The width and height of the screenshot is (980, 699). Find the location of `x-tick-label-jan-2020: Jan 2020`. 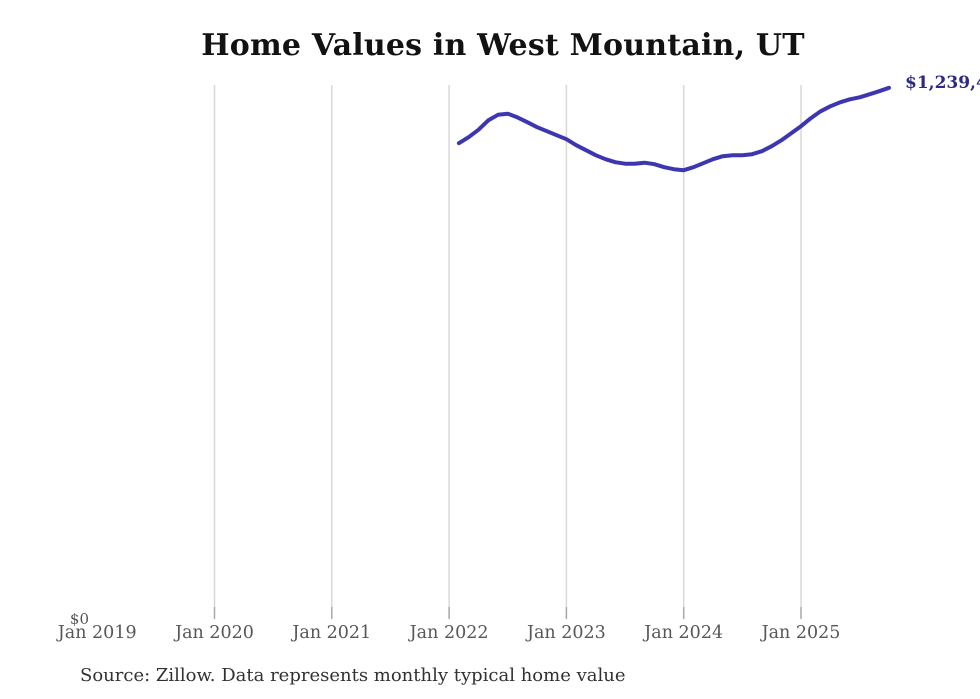

x-tick-label-jan-2020: Jan 2020 is located at coordinates (214, 633).